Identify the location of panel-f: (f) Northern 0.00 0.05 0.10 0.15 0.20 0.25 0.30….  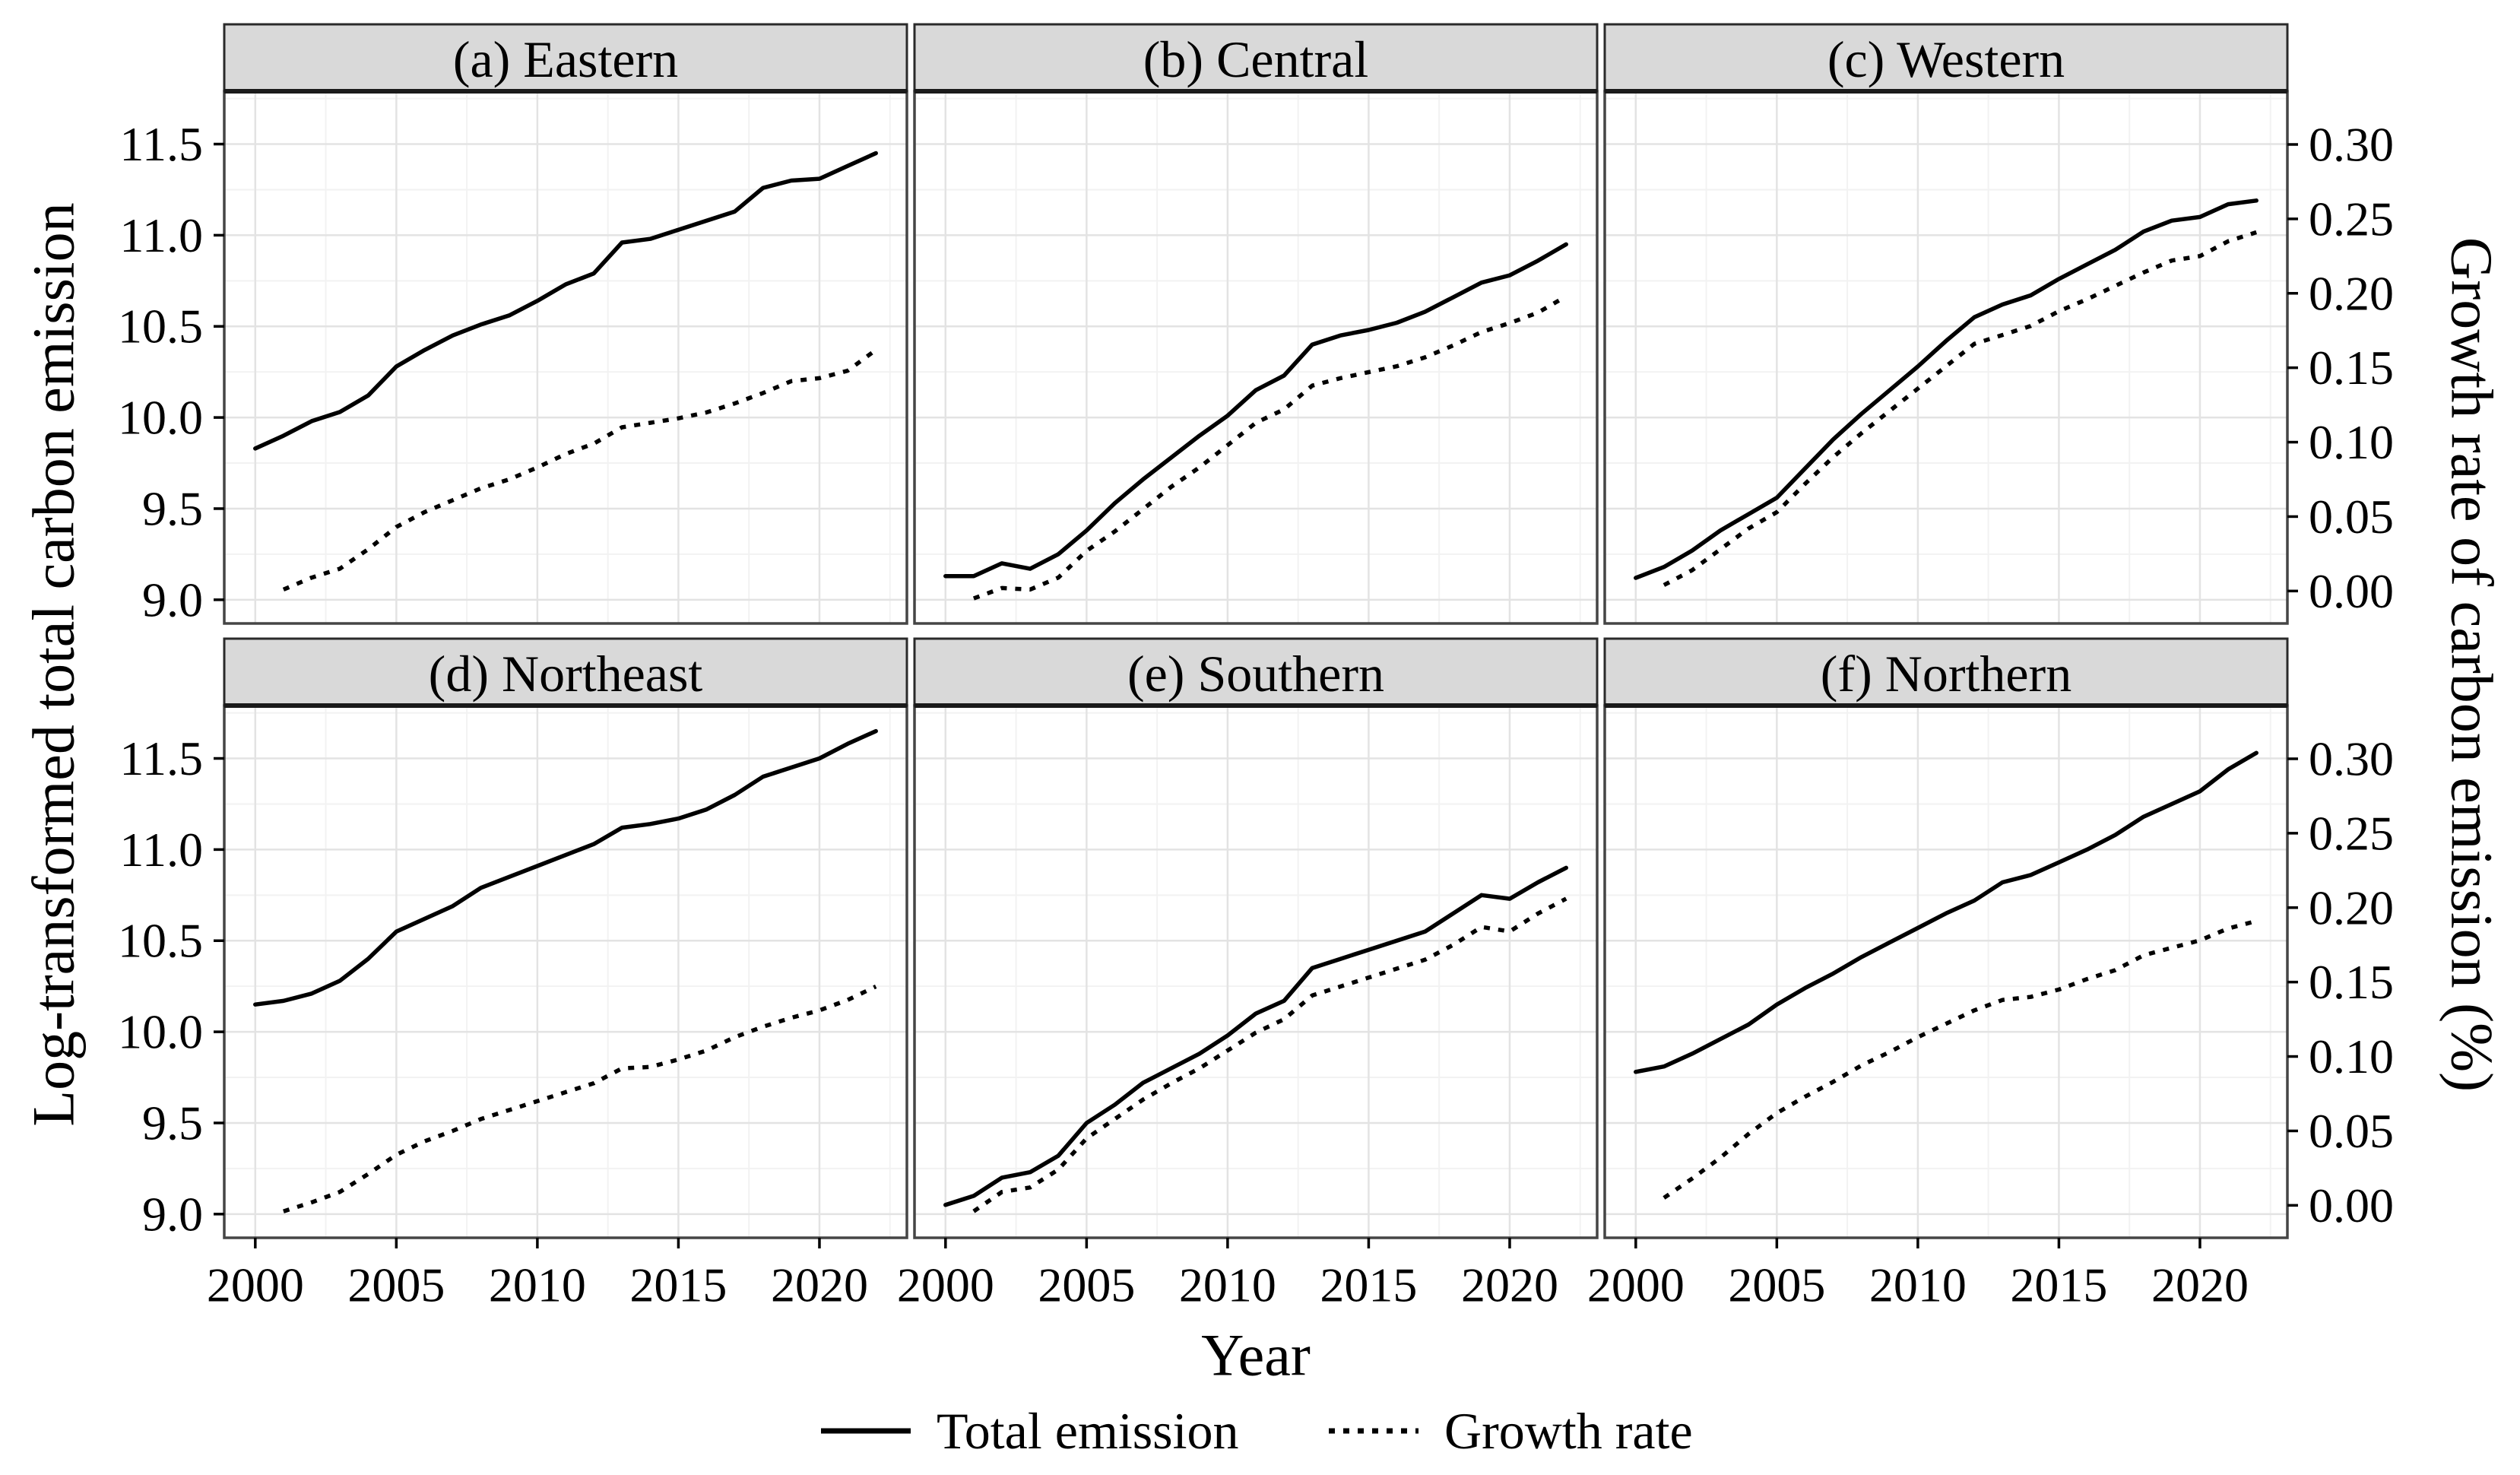
(1990, 974).